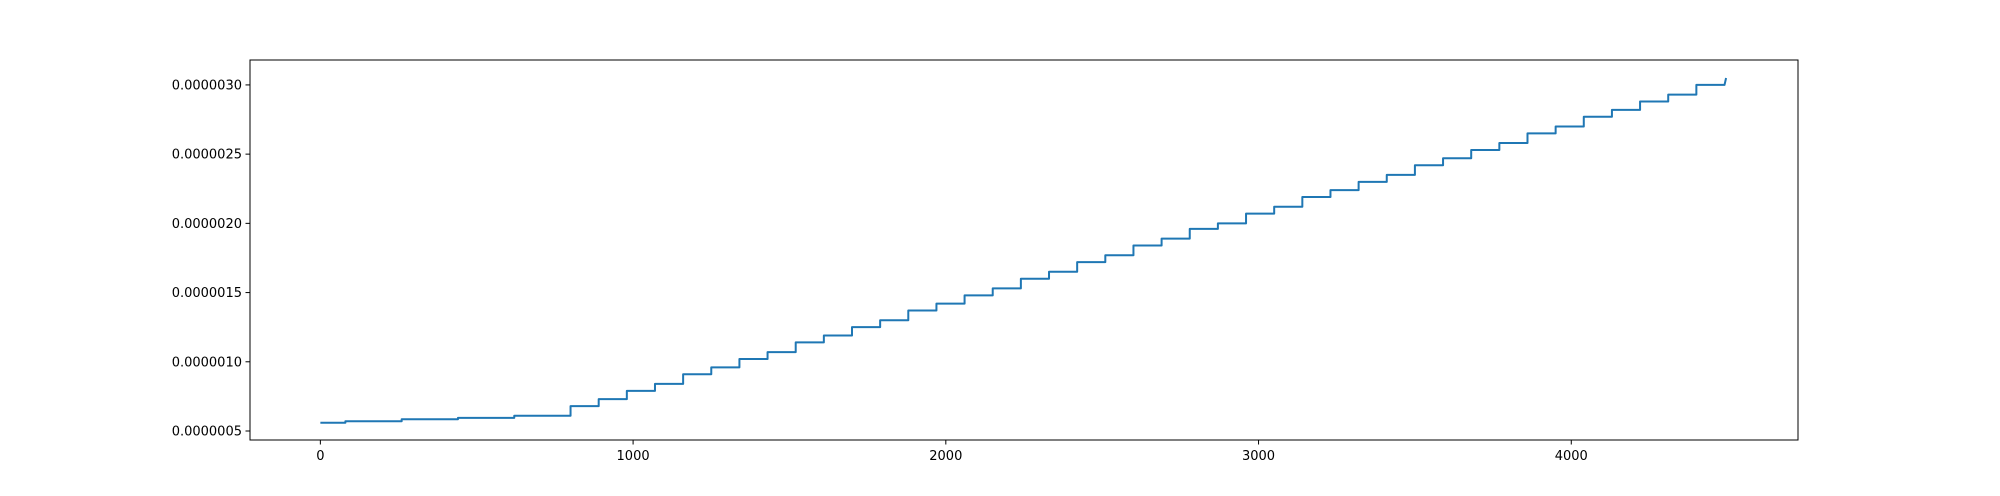 This screenshot has height=496, width=2000. What do you see at coordinates (207, 432) in the screenshot?
I see `y-tick-label: 0.0000005` at bounding box center [207, 432].